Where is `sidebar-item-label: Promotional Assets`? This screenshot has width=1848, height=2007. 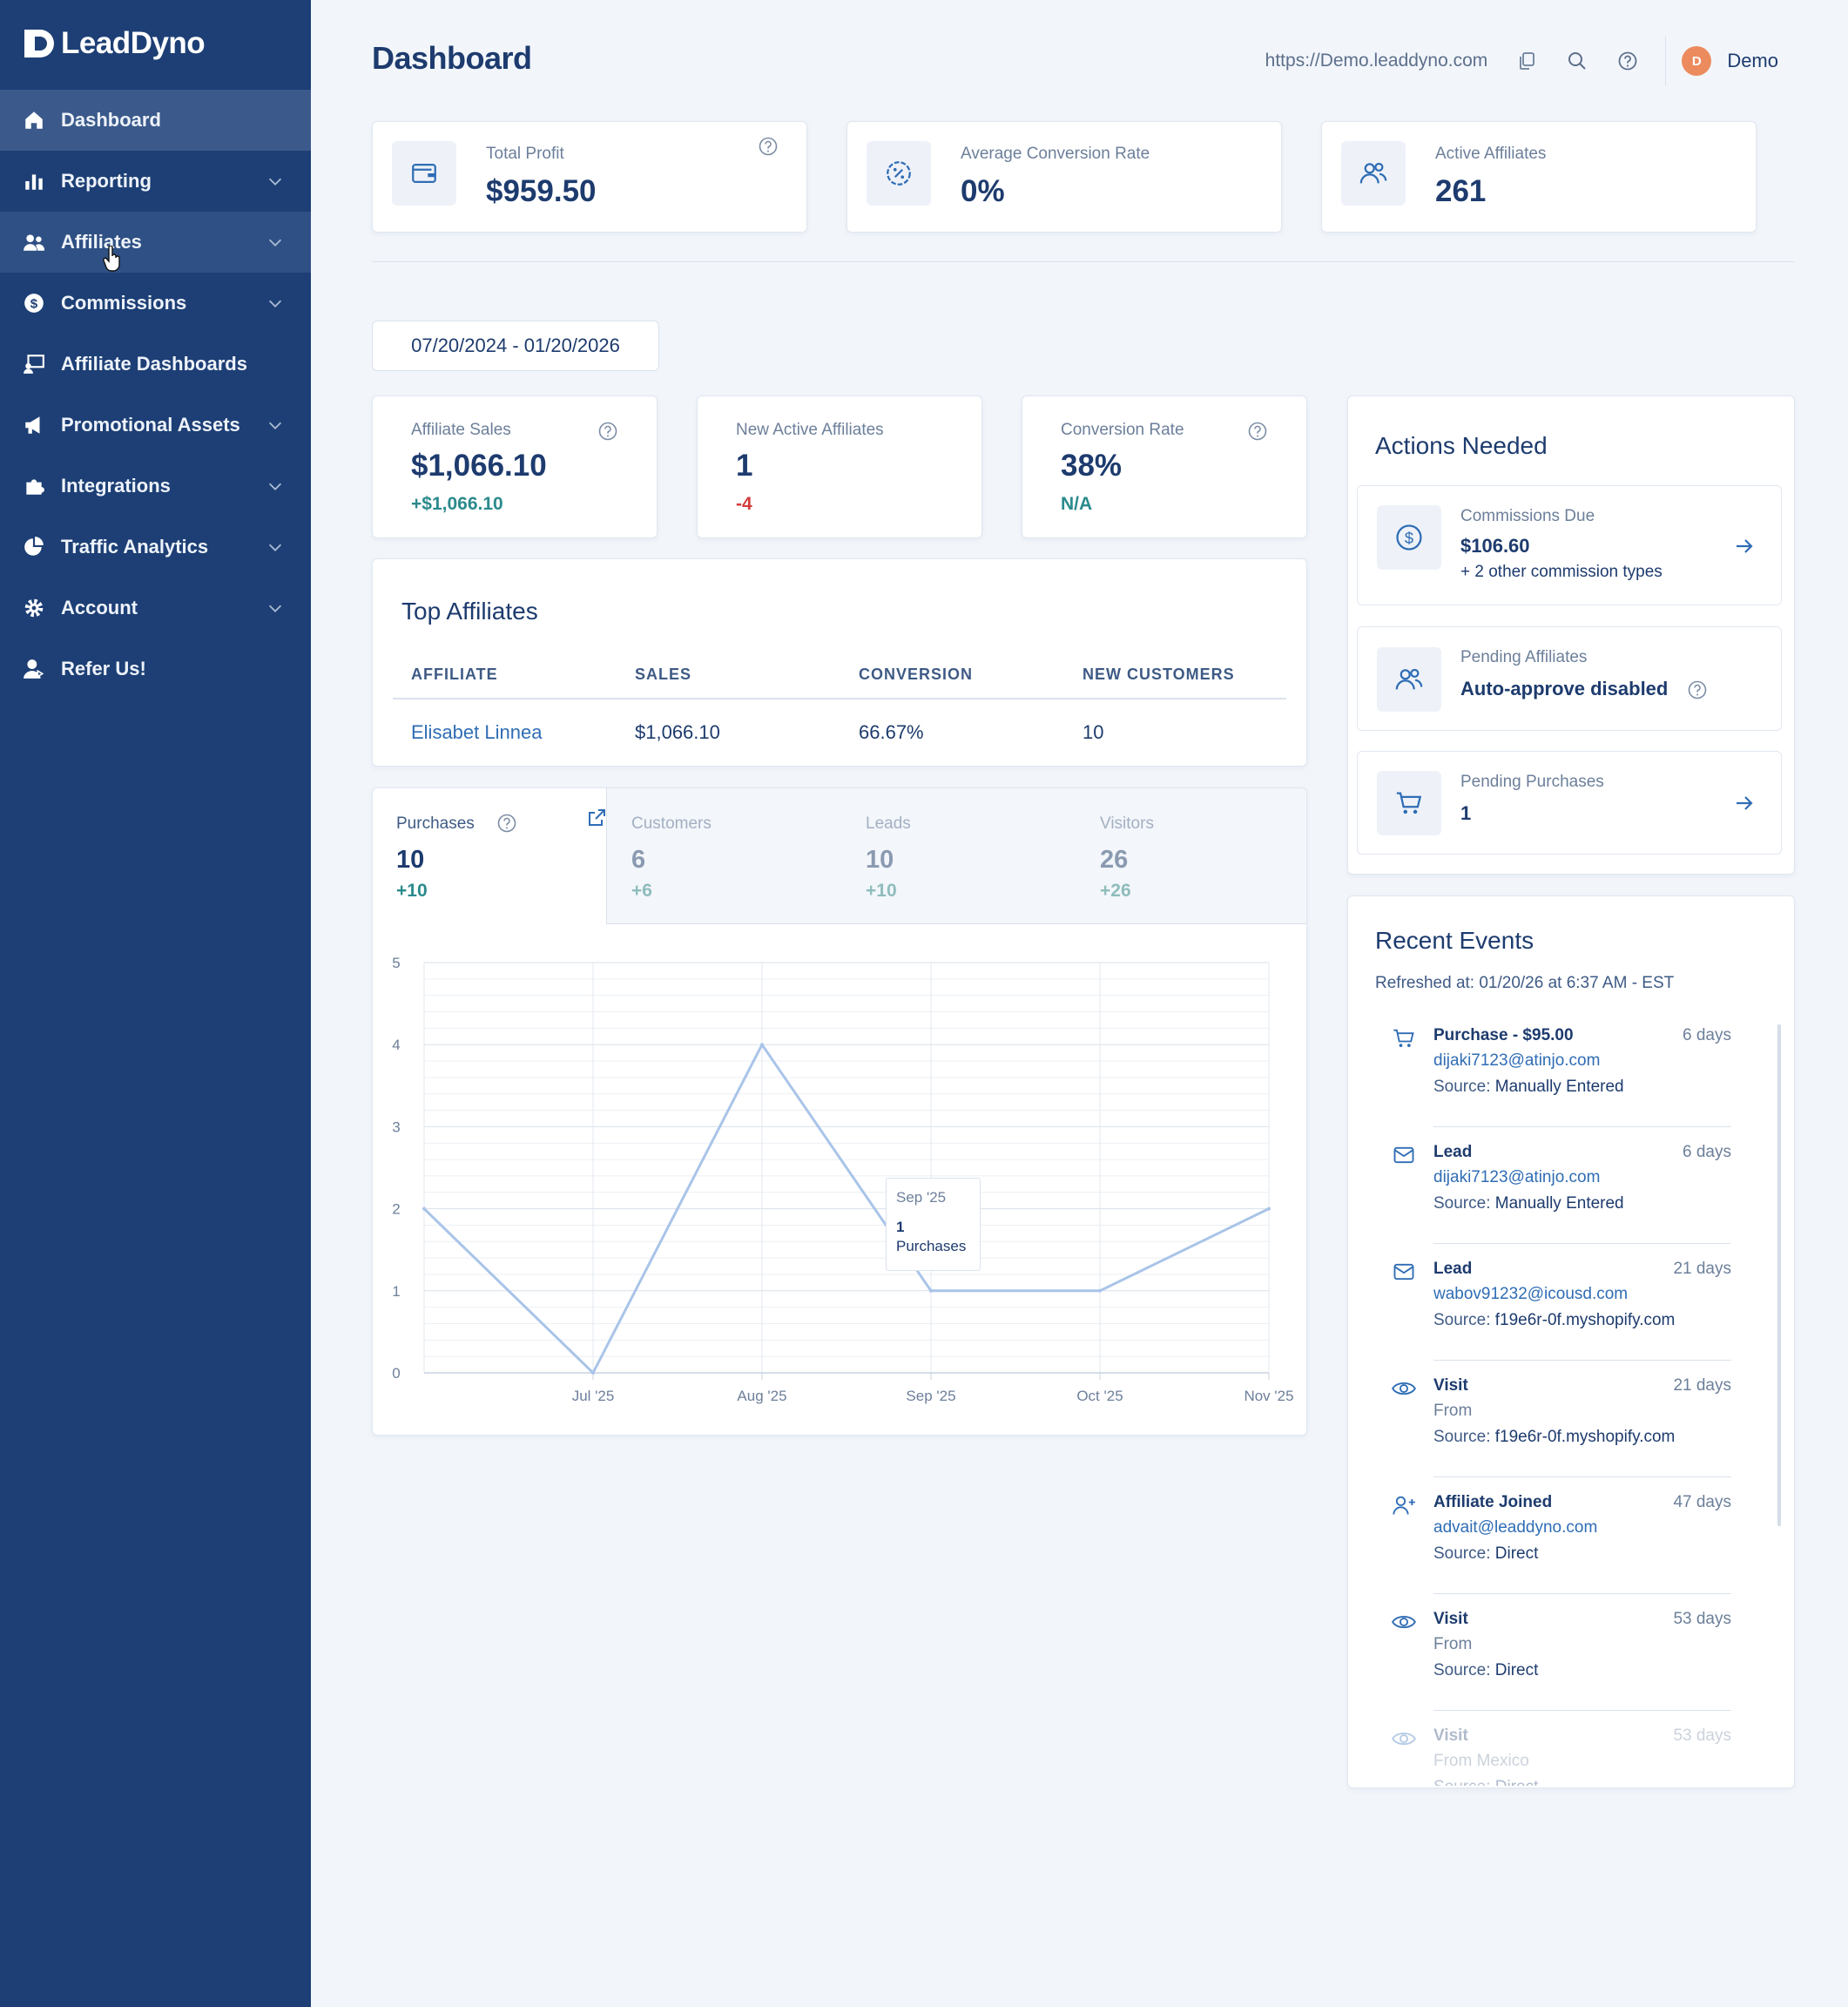 sidebar-item-label: Promotional Assets is located at coordinates (150, 425).